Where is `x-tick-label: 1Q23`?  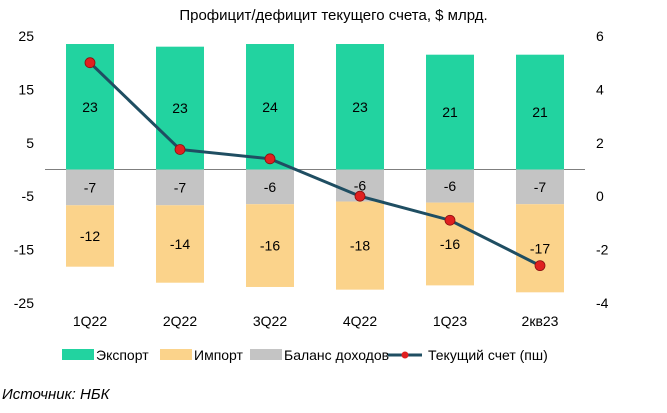 x-tick-label: 1Q23 is located at coordinates (450, 321).